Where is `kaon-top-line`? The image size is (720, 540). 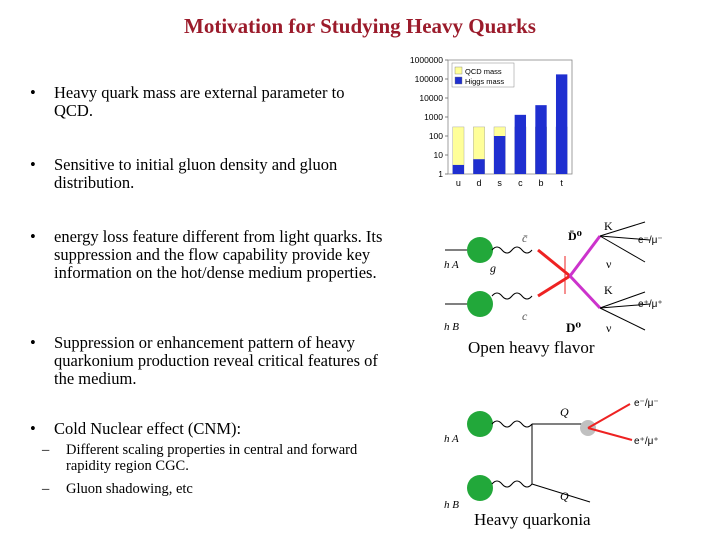
kaon-top-line is located at coordinates (622, 229).